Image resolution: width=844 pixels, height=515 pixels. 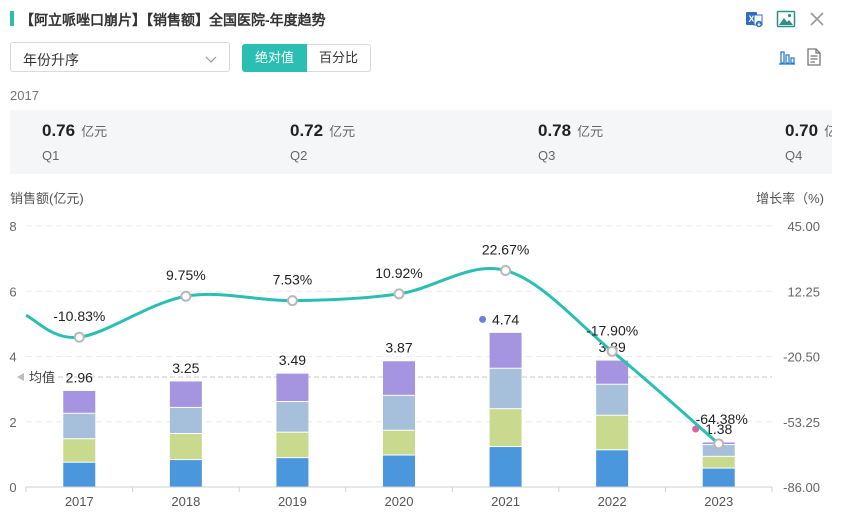 I want to click on quarter-value-line: 0.78 亿元, so click(x=570, y=131).